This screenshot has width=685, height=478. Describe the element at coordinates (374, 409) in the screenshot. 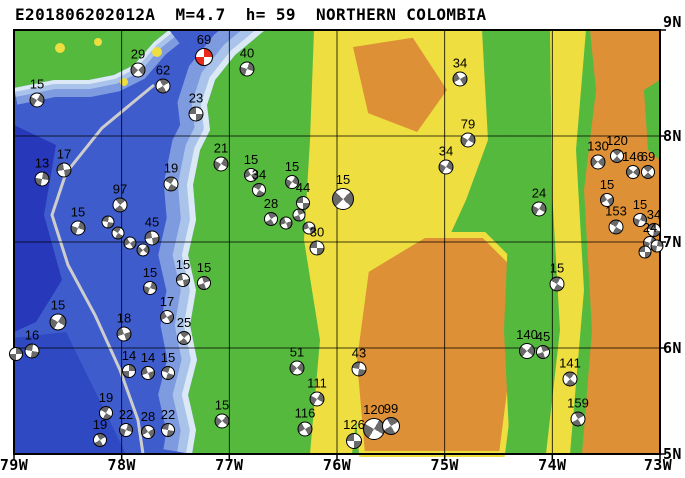

I see `depth-label: 120` at that location.